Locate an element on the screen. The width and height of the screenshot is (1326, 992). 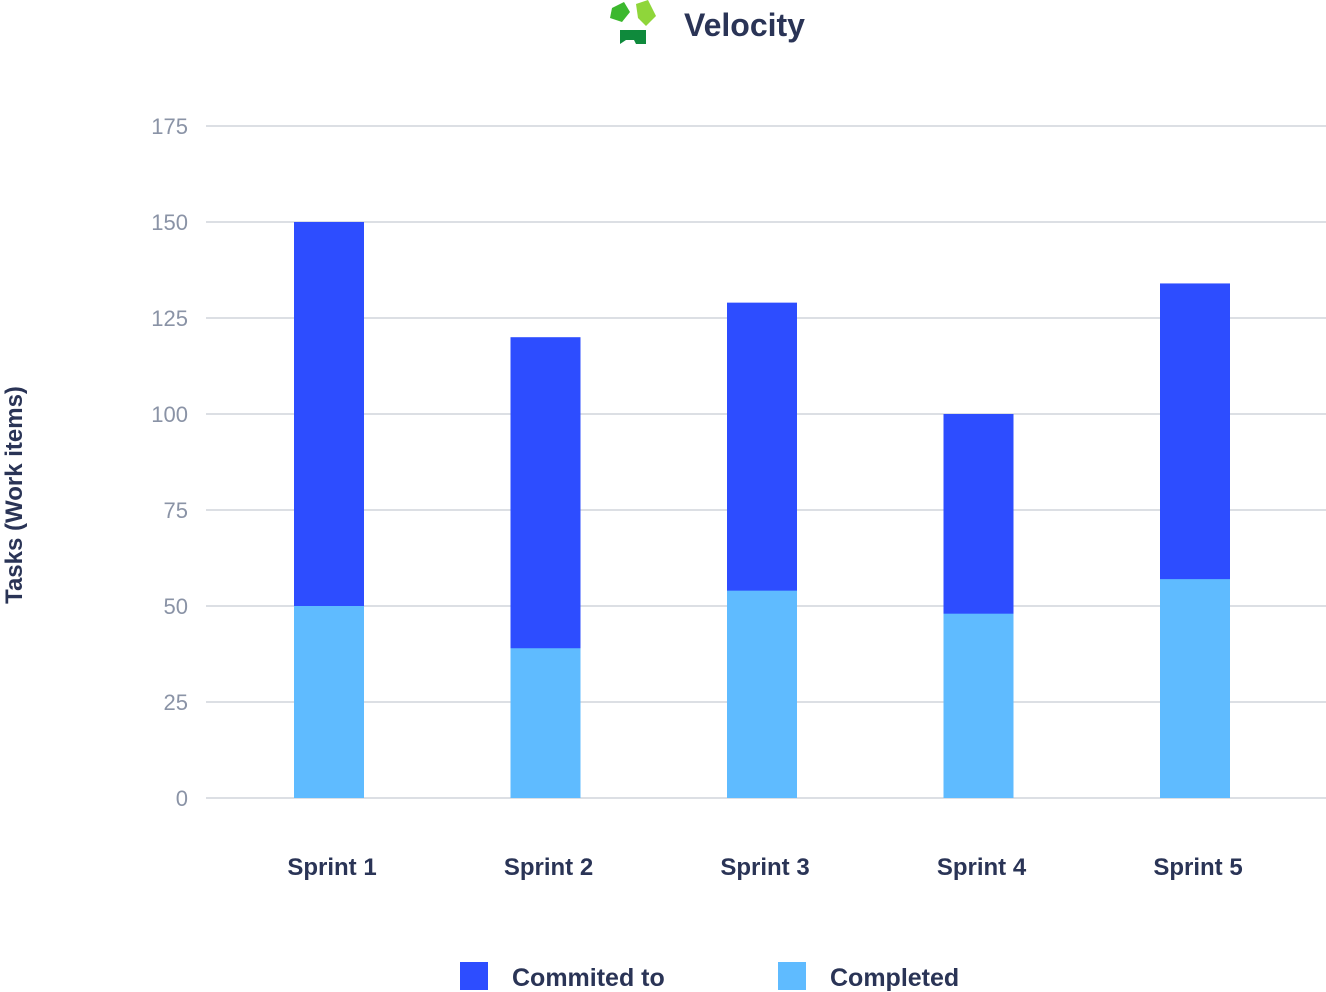
x-tick-label: Sprint 4 is located at coordinates (982, 867).